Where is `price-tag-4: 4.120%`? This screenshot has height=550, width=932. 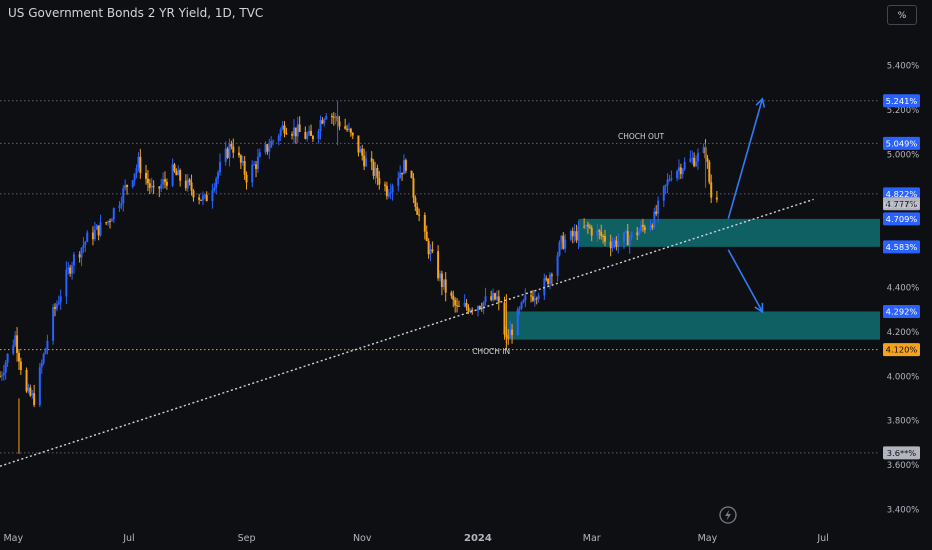 price-tag-4: 4.120% is located at coordinates (902, 350).